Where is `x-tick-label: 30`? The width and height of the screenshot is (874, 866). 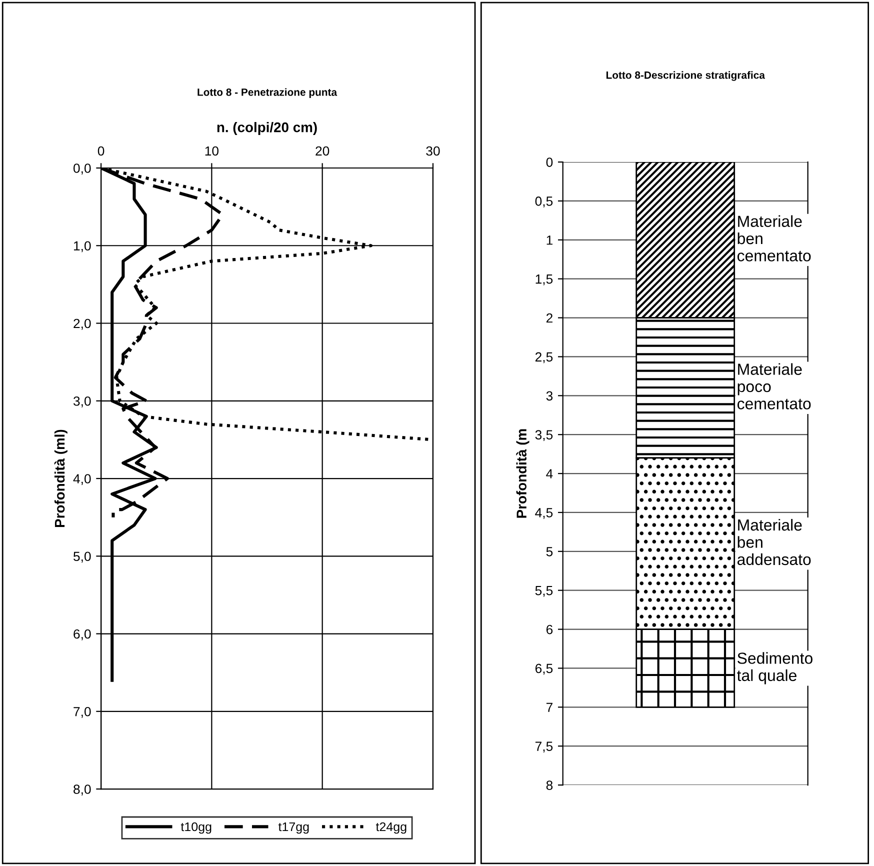 x-tick-label: 30 is located at coordinates (433, 151).